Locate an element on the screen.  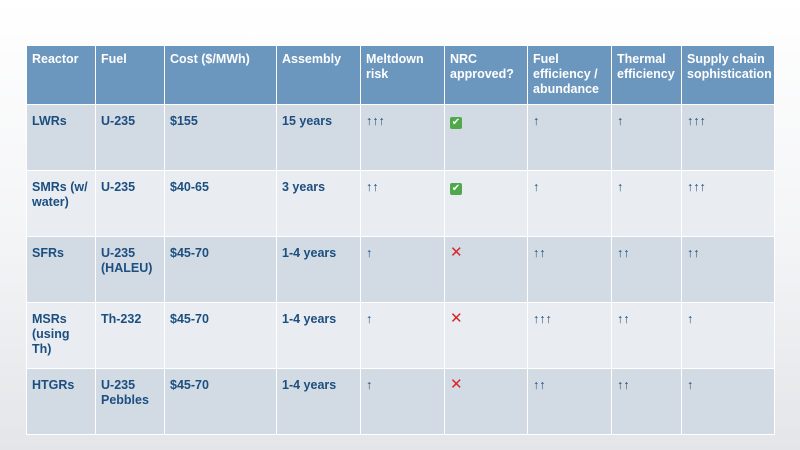
header-fuel: Fuel is located at coordinates (130, 75).